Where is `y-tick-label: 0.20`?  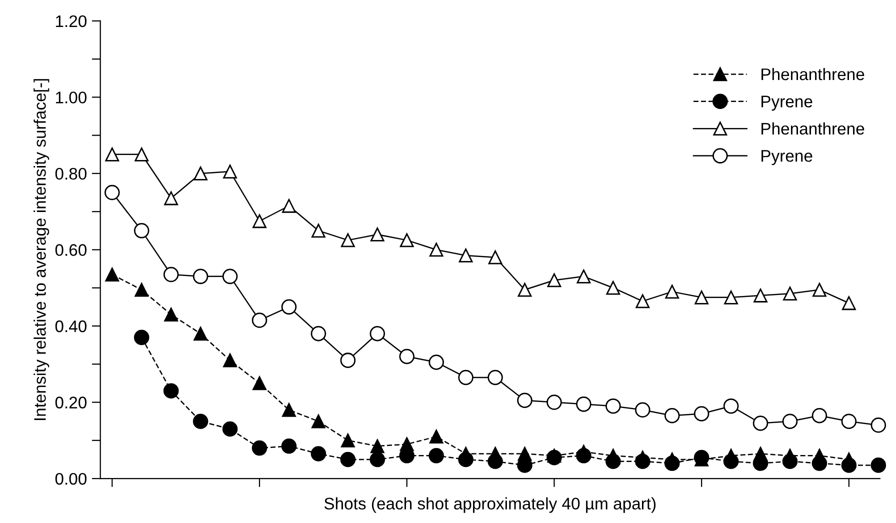 y-tick-label: 0.20 is located at coordinates (71, 402).